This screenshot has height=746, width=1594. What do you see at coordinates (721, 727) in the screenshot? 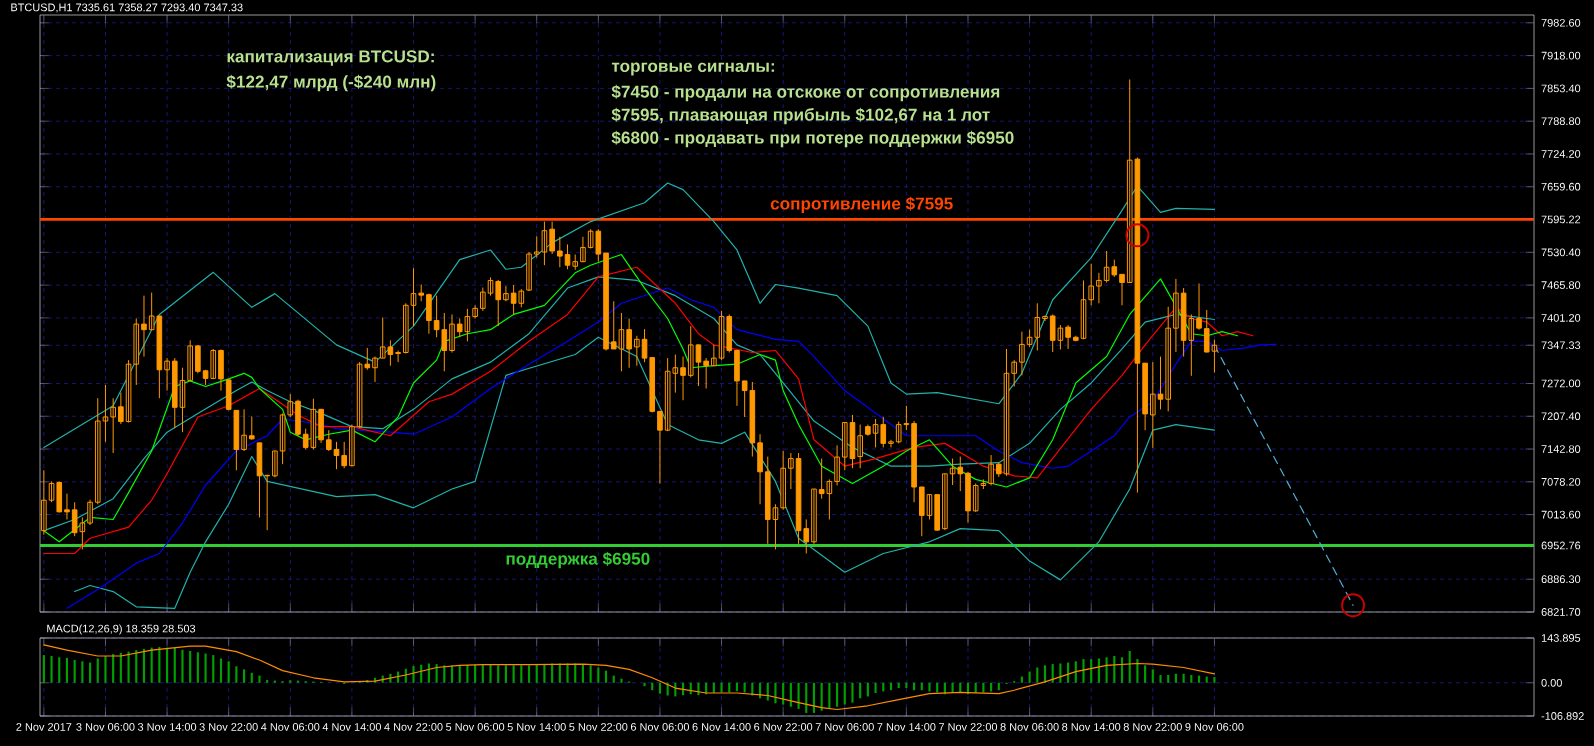
I see `x-tick-label: 6 Nov 14:00` at bounding box center [721, 727].